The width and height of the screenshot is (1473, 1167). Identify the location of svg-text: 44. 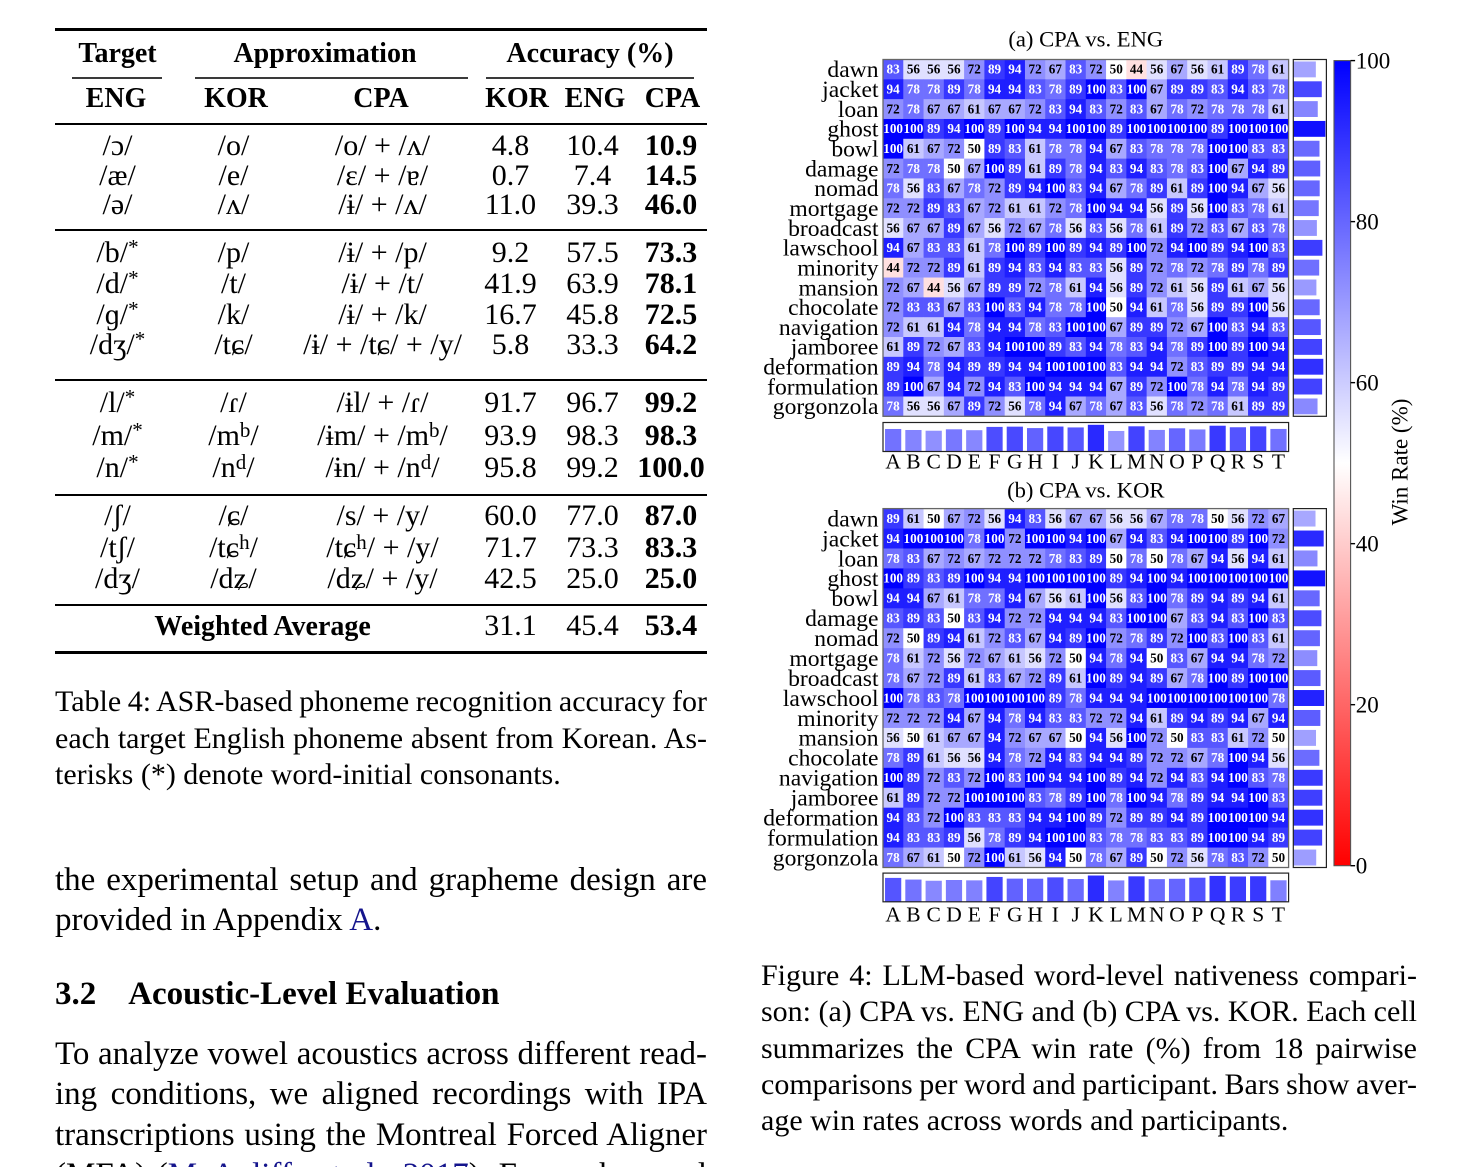
(934, 287).